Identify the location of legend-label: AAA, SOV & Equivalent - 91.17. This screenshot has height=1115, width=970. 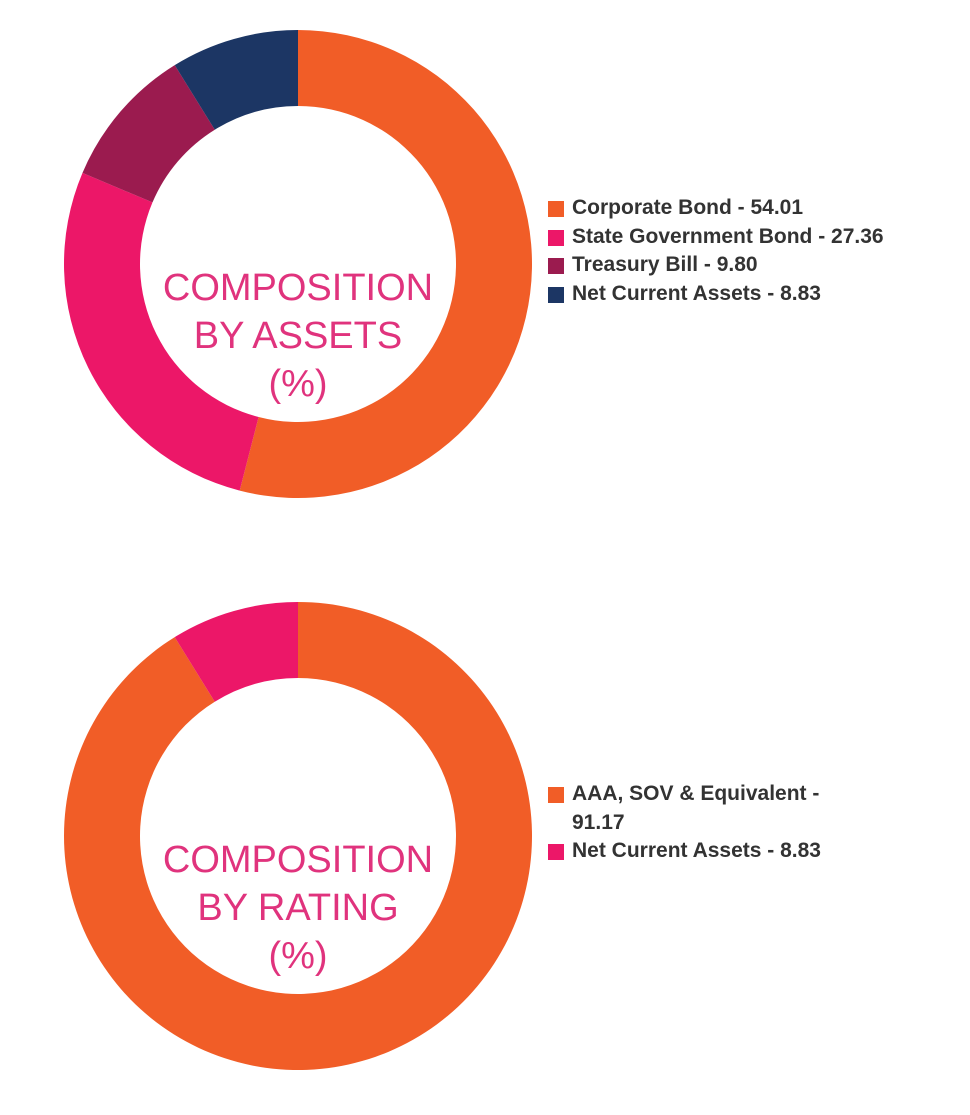
(696, 808).